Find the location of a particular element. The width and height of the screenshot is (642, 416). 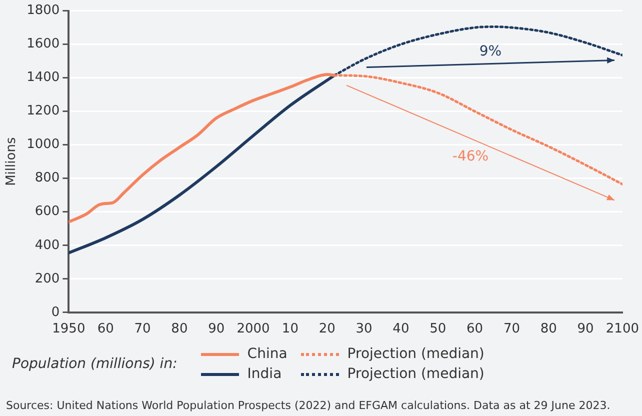

legend-label: China is located at coordinates (267, 354).